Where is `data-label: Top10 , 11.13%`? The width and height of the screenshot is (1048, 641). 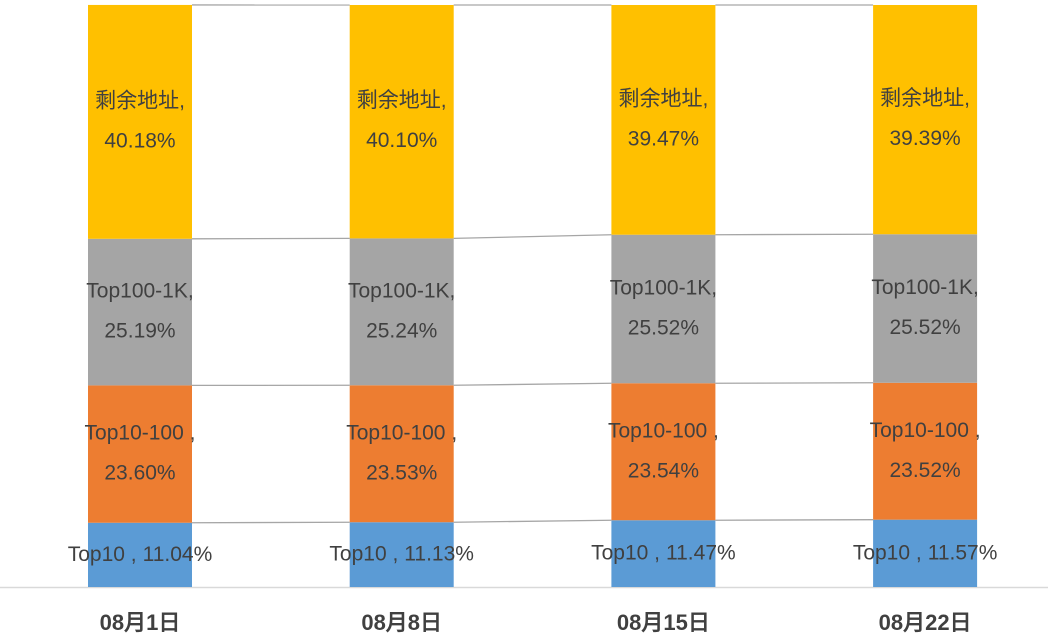 data-label: Top10 , 11.13% is located at coordinates (401, 553).